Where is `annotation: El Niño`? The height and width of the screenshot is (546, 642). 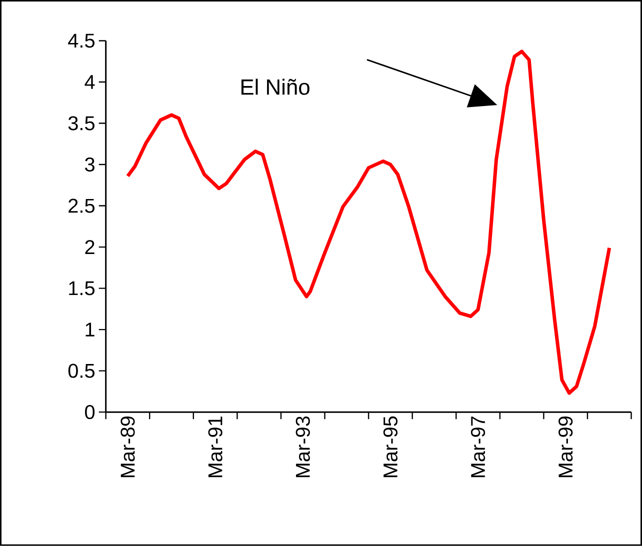 annotation: El Niño is located at coordinates (275, 86).